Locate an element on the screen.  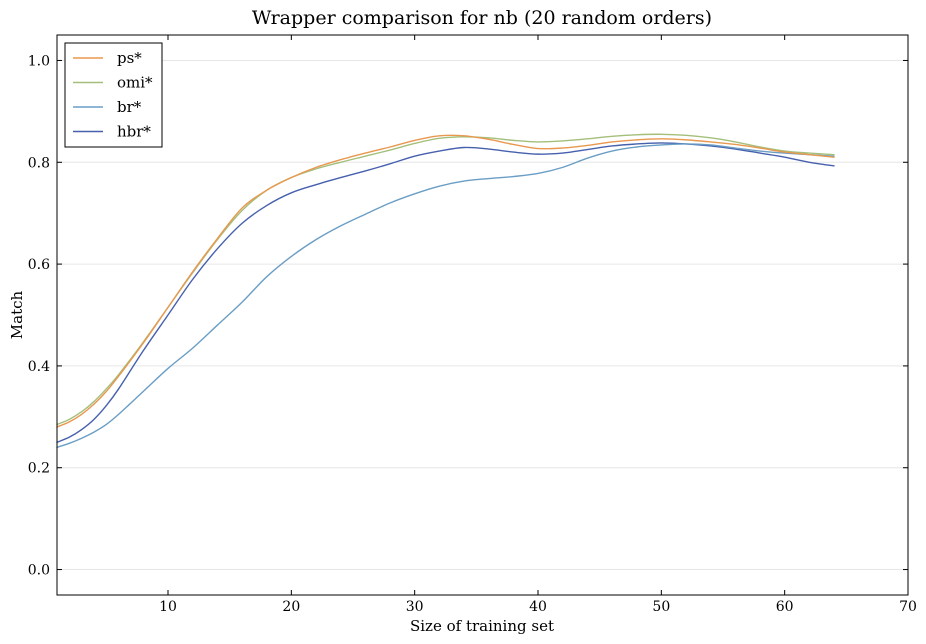
x-tick-label: 50 is located at coordinates (661, 607).